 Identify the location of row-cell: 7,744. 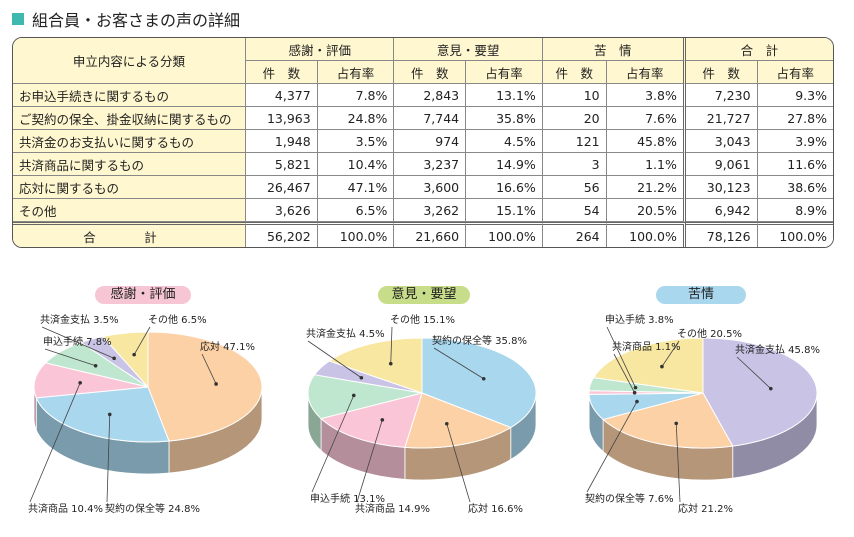
(430, 118).